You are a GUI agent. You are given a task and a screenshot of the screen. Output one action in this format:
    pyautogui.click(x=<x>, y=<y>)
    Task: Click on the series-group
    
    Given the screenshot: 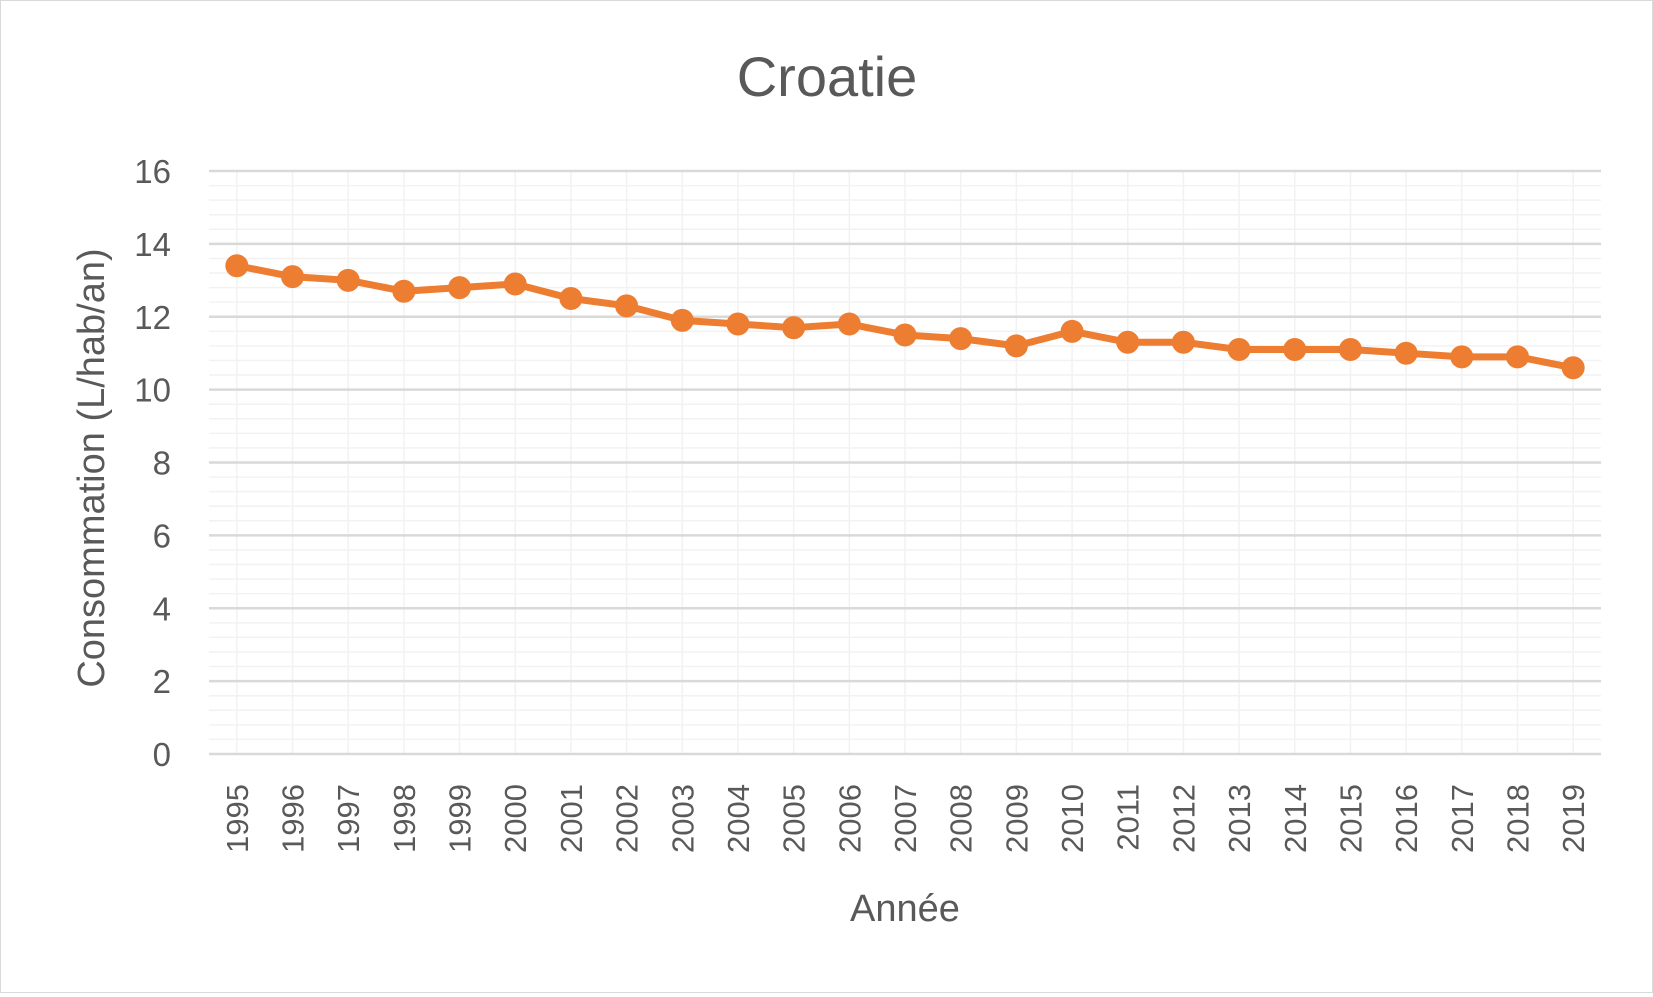 What is the action you would take?
    pyautogui.click(x=905, y=317)
    